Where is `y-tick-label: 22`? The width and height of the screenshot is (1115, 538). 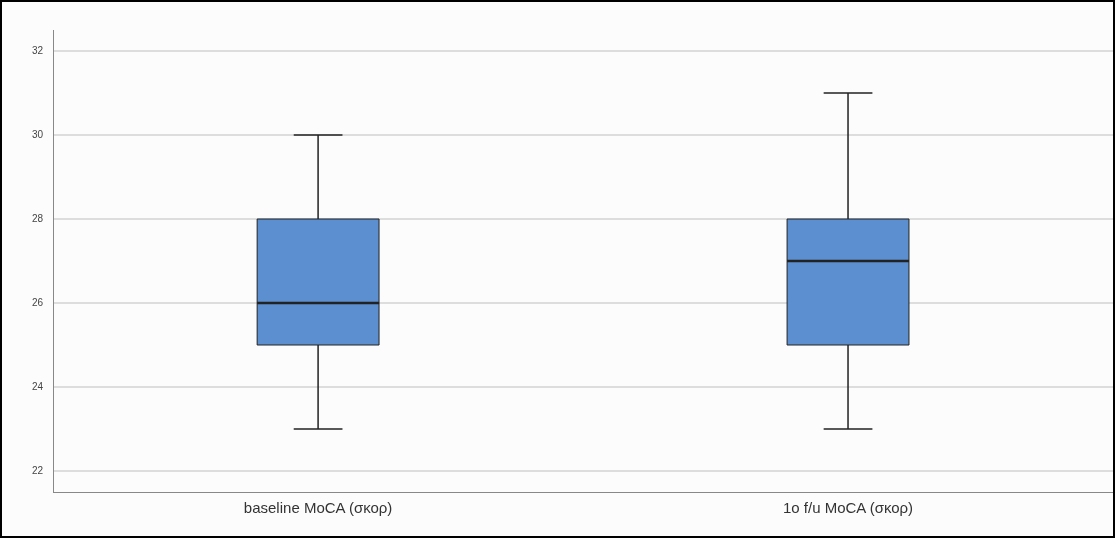 y-tick-label: 22 is located at coordinates (38, 470).